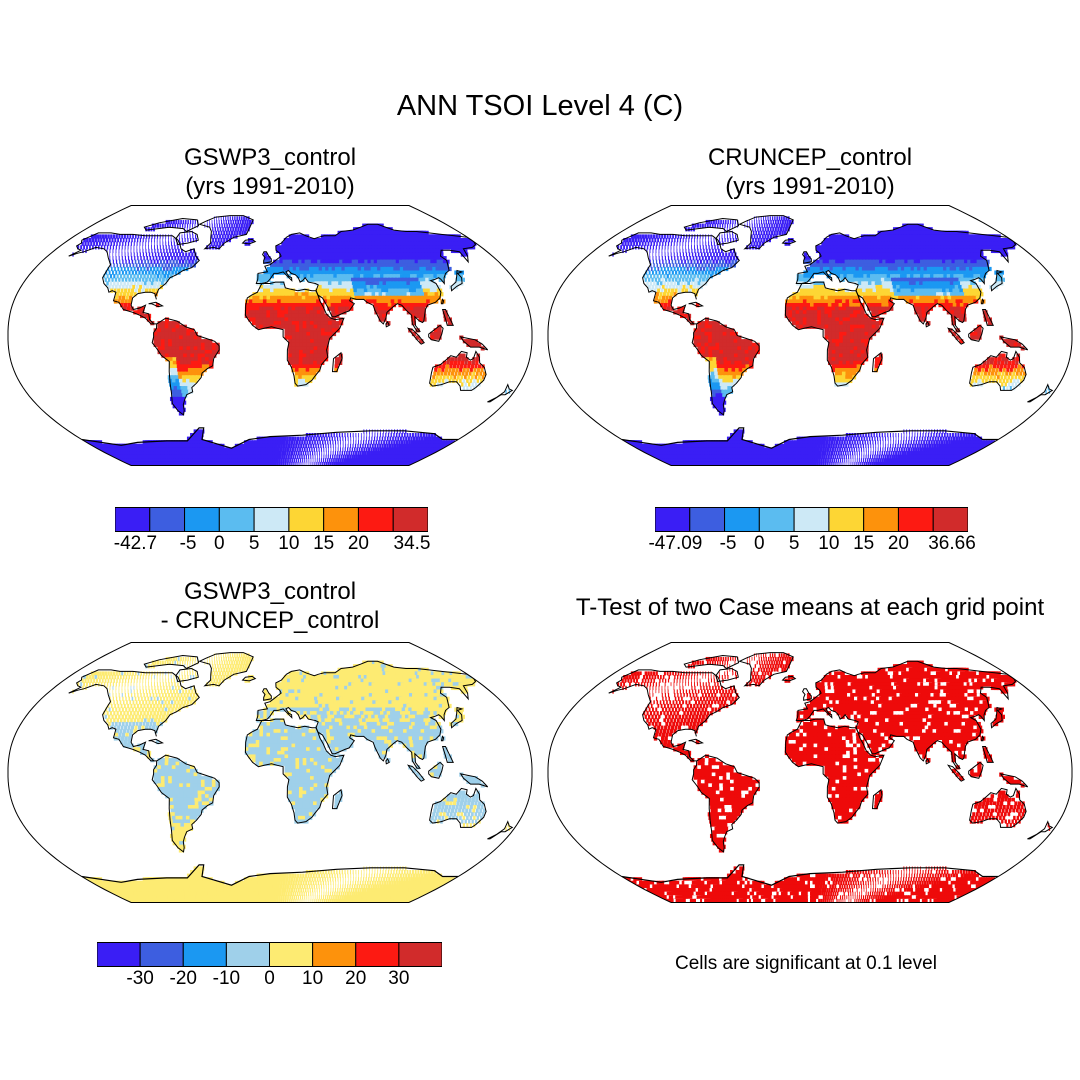 This screenshot has height=1080, width=1080. Describe the element at coordinates (877, 799) in the screenshot. I see `coastline-madagascar` at that location.